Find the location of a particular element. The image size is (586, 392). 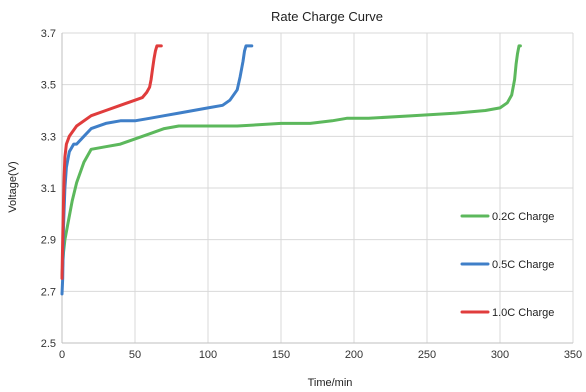

x-tick-label: 100 is located at coordinates (208, 355).